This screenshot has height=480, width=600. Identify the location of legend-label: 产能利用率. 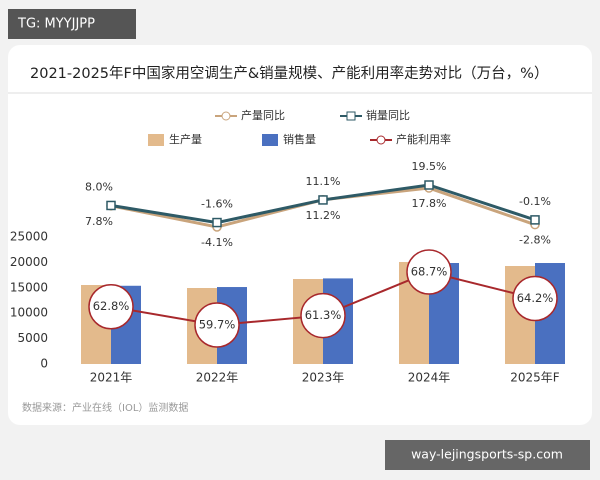
(423, 139).